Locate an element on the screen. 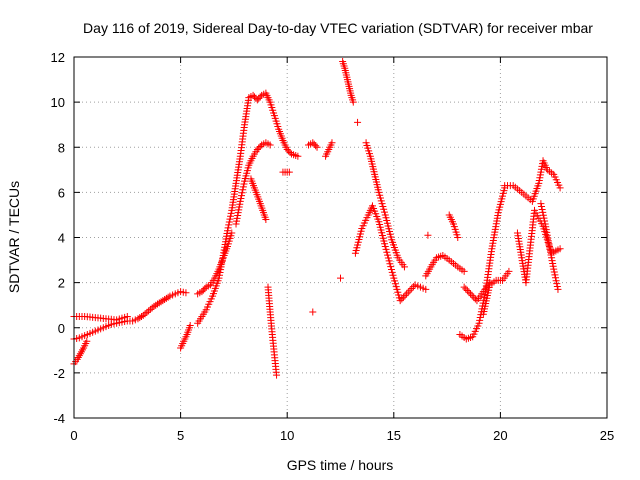 The width and height of the screenshot is (640, 480). series-trace-r is located at coordinates (385, 205).